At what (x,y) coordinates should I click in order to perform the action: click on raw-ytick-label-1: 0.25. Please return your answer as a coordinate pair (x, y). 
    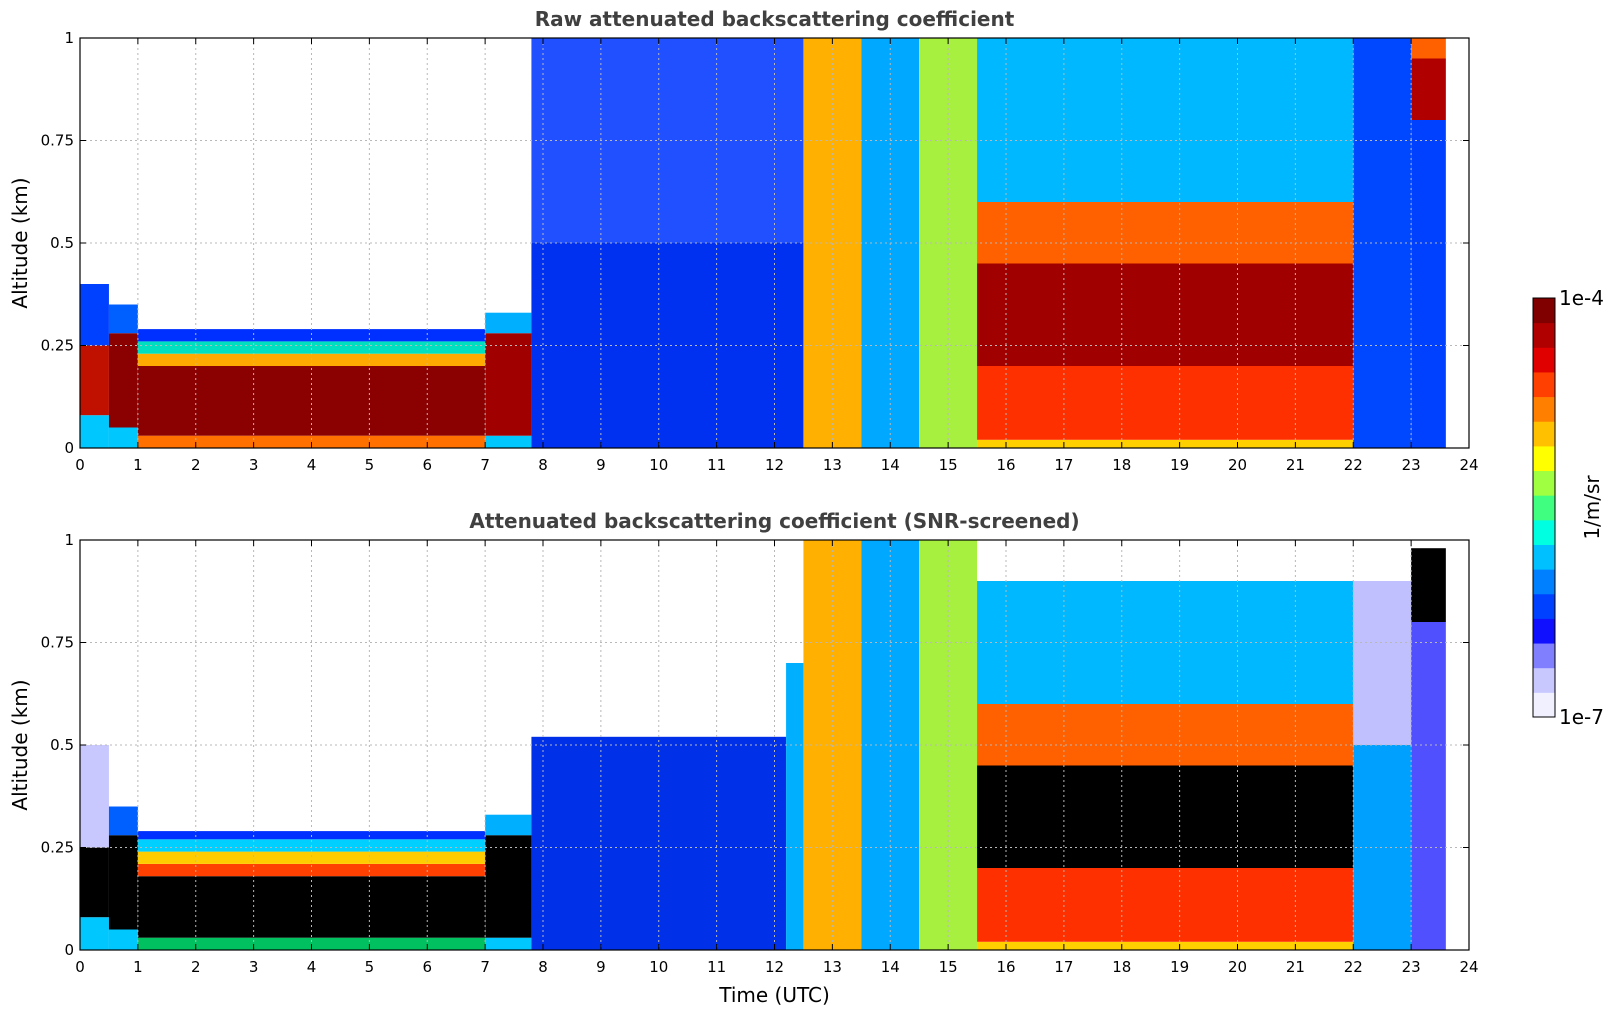
    Looking at the image, I should click on (57, 346).